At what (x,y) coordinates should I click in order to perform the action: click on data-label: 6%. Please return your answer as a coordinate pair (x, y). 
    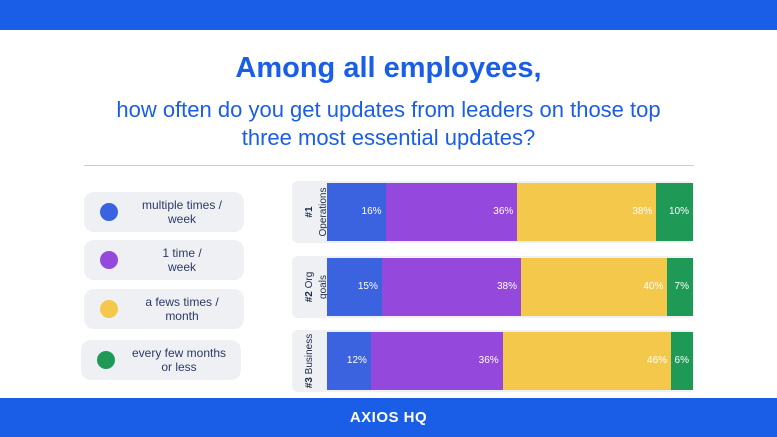
    Looking at the image, I should click on (681, 360).